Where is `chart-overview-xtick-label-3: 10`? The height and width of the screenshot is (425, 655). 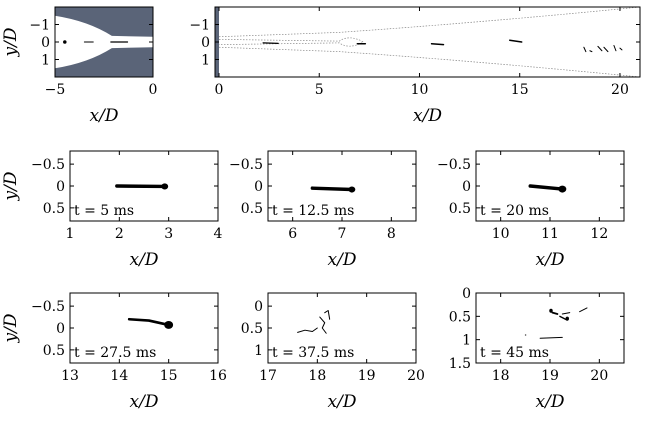
chart-overview-xtick-label-3: 10 is located at coordinates (420, 90).